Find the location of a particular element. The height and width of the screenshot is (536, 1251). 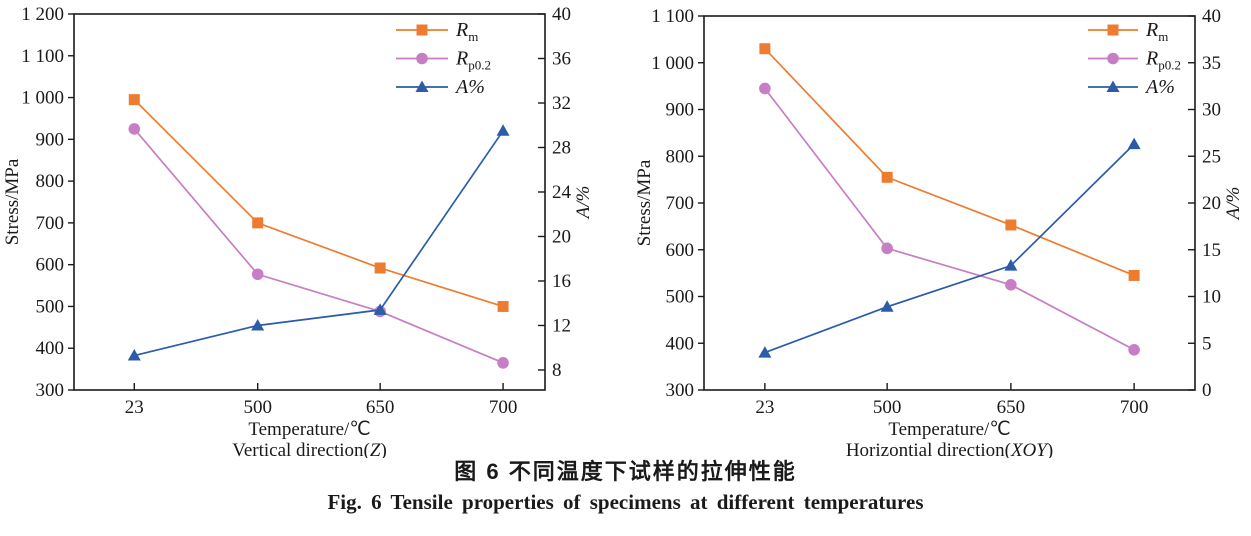

caption-chinese: 图 6 不同温度下试样的拉伸性能 is located at coordinates (625, 471).